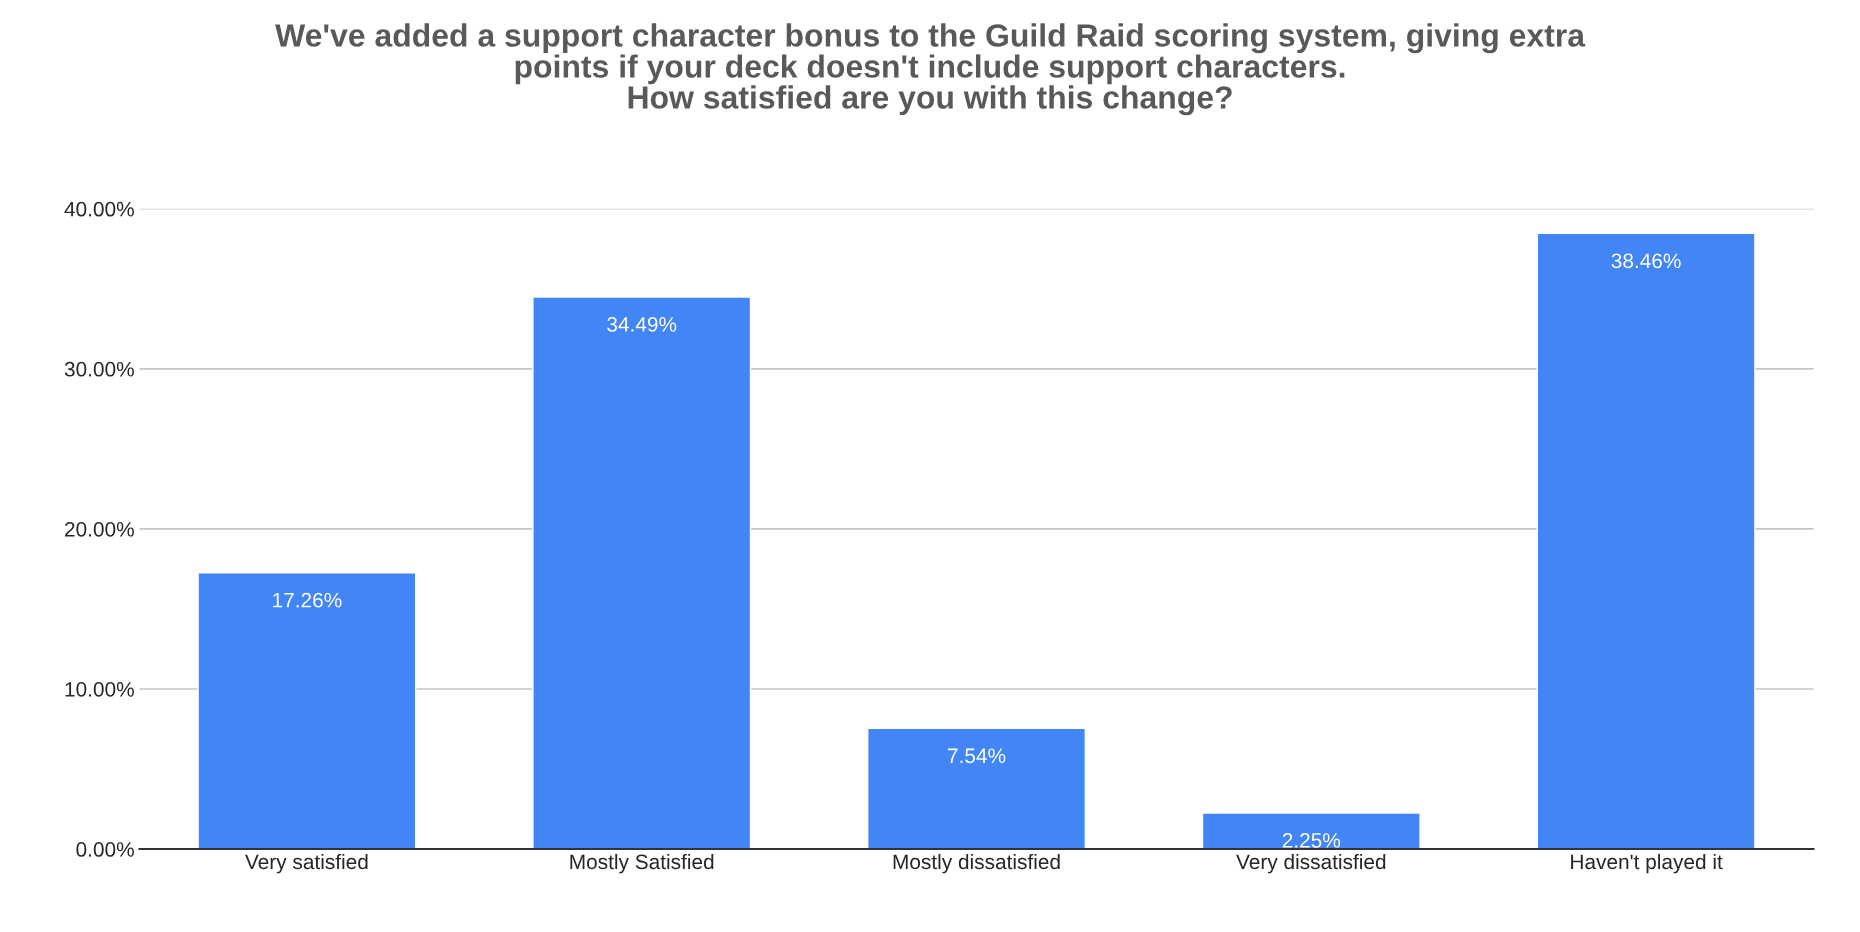  I want to click on data-label: 38.46%, so click(1646, 261).